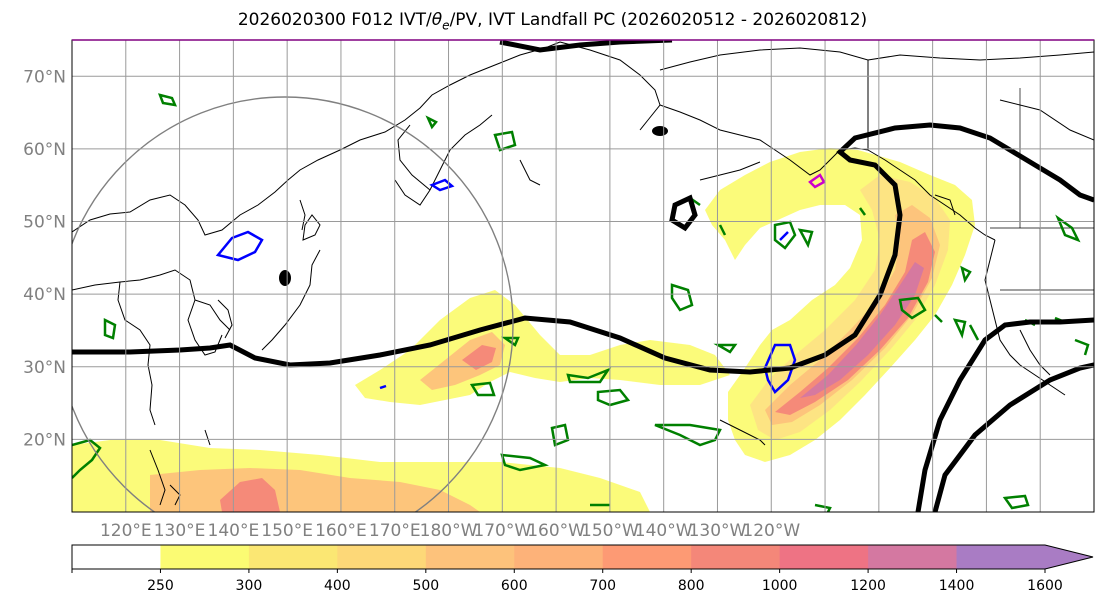  What do you see at coordinates (602, 586) in the screenshot?
I see `colorbar-tick-label: 700` at bounding box center [602, 586].